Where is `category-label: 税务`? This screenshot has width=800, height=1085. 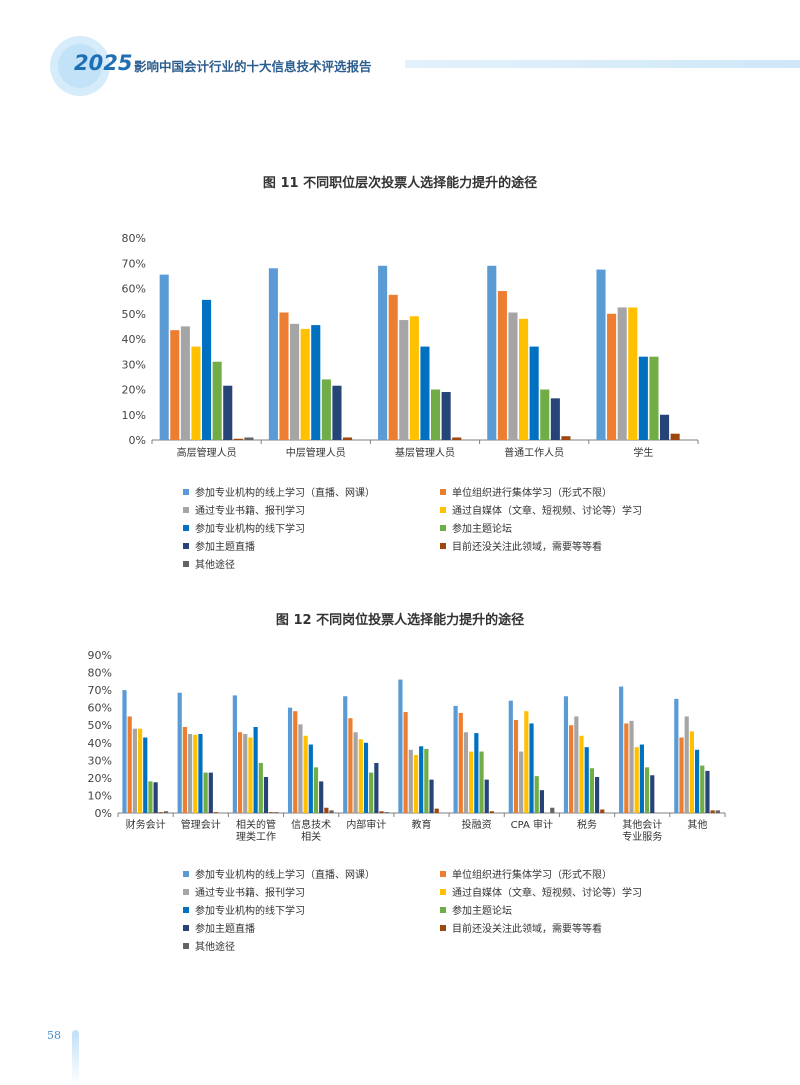 category-label: 税务 is located at coordinates (587, 824).